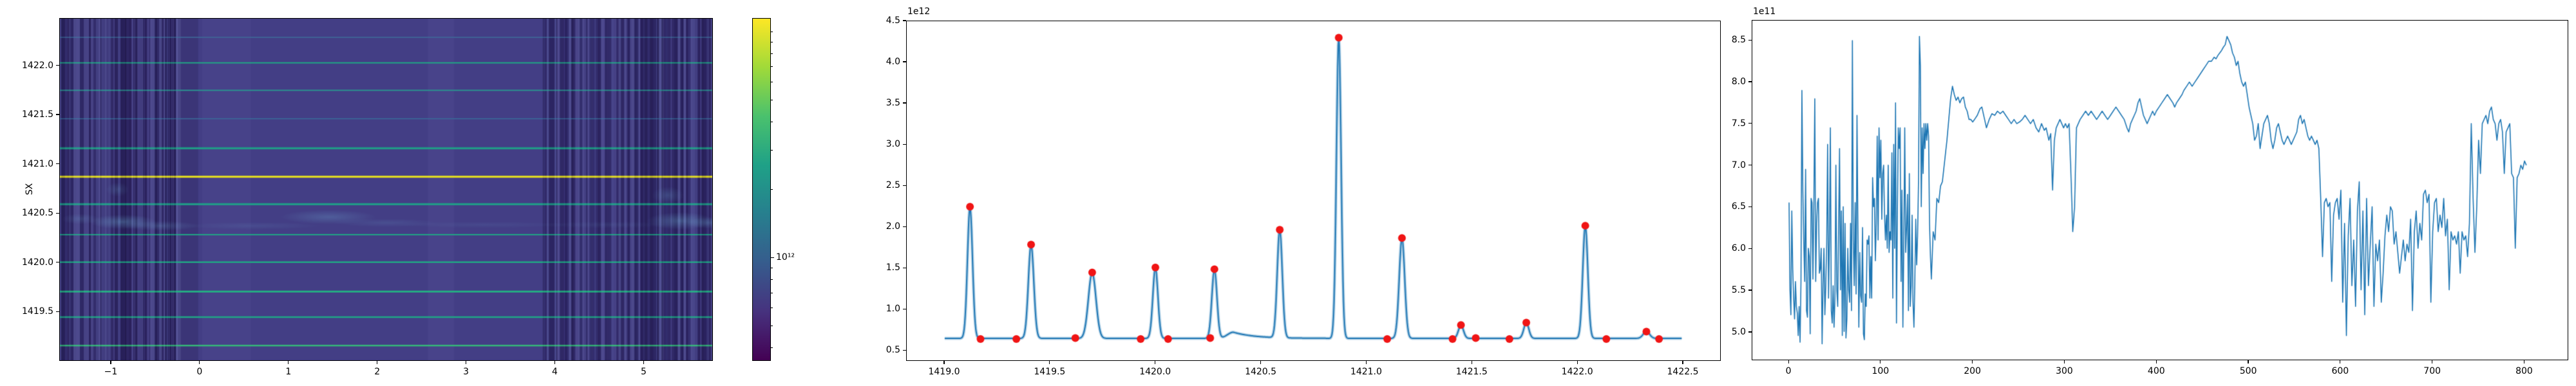 This screenshot has width=2576, height=386. Describe the element at coordinates (1739, 40) in the screenshot. I see `y-tick-label: 8.5` at that location.